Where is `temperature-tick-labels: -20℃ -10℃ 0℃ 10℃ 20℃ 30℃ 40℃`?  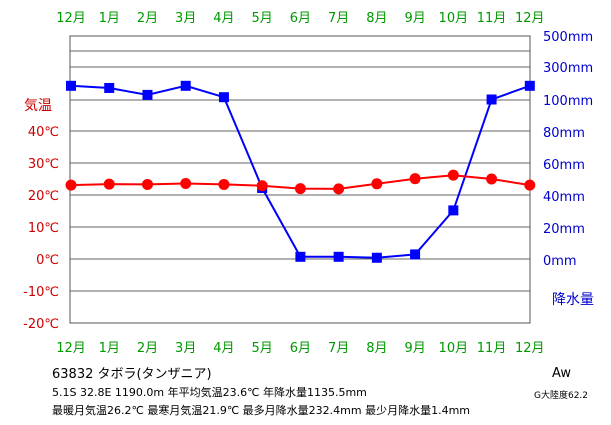
temperature-tick-labels: -20℃ -10℃ 0℃ 10℃ 20℃ 30℃ 40℃ is located at coordinates (41, 228).